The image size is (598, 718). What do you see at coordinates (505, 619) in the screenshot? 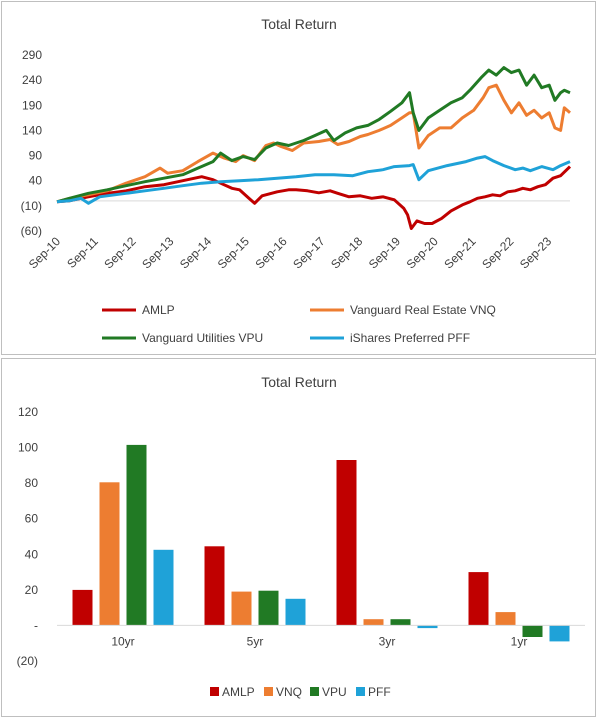
I see `bar-vnq-1yr` at bounding box center [505, 619].